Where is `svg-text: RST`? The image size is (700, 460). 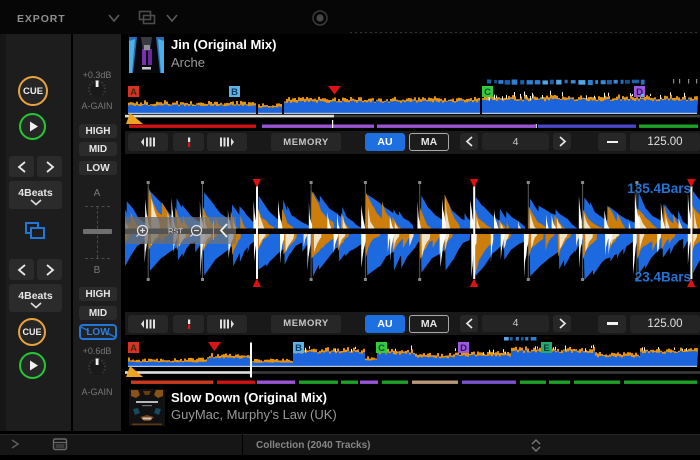
svg-text: RST is located at coordinates (175, 231).